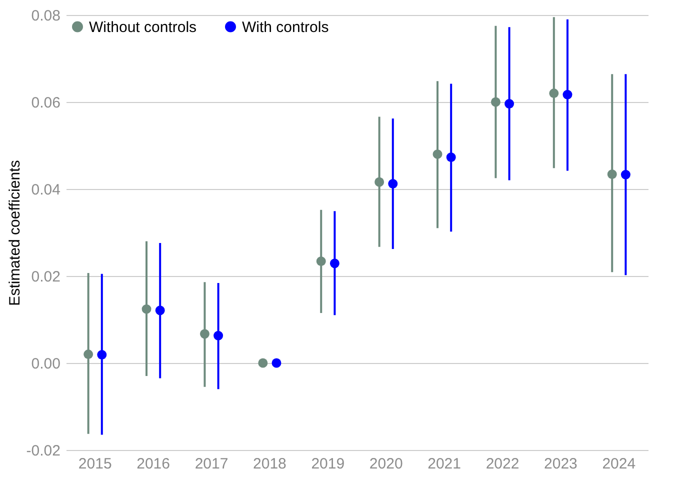 The height and width of the screenshot is (479, 677). I want to click on y-tick-label: 0.00, so click(45, 364).